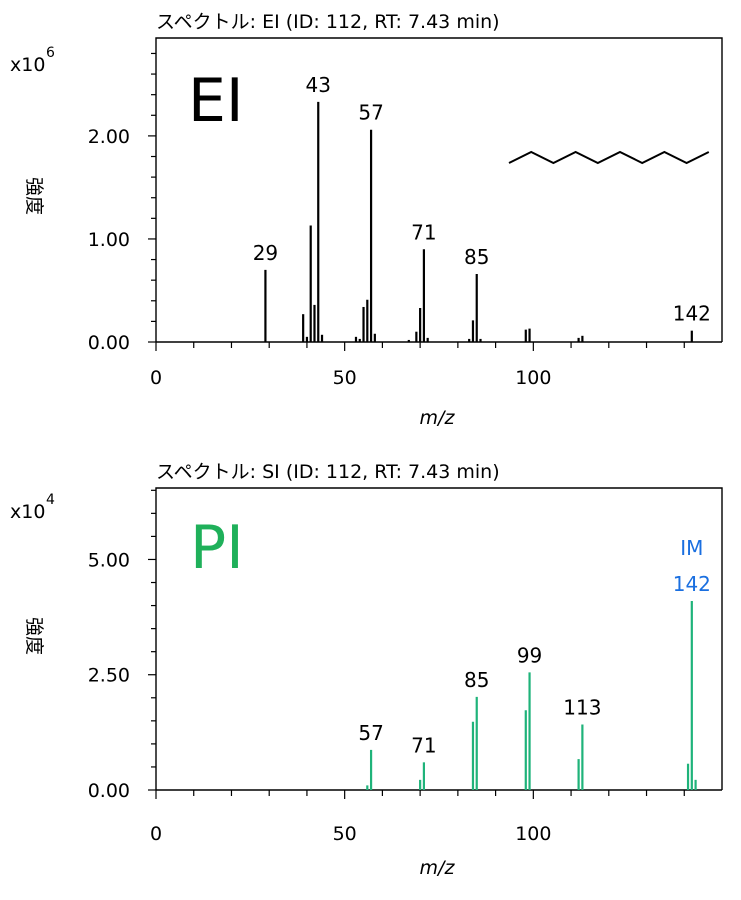 This screenshot has height=900, width=741. Describe the element at coordinates (318, 85) in the screenshot. I see `peak-label-43: 43` at that location.